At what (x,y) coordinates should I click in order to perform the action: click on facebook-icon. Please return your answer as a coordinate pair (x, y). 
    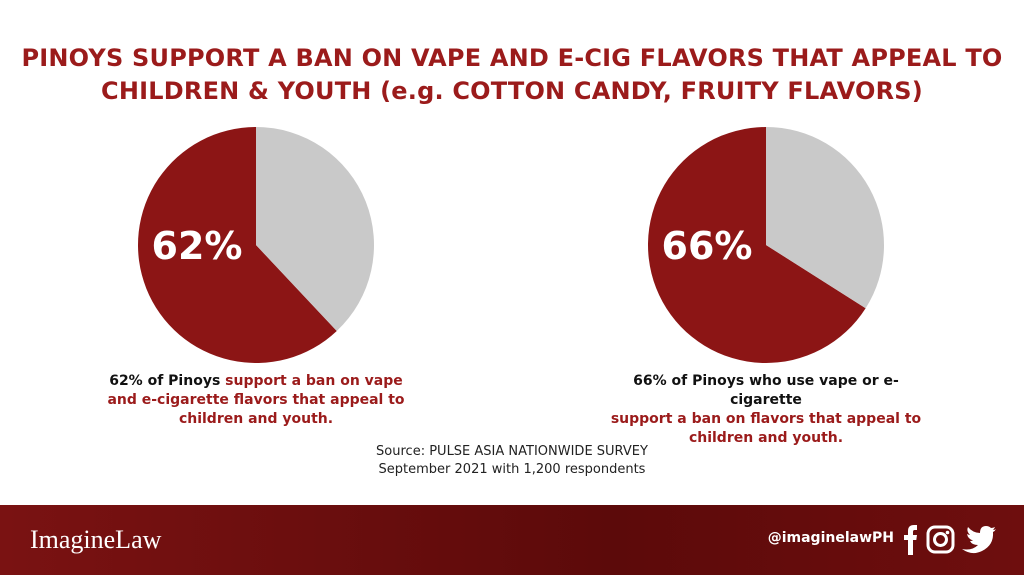
    Looking at the image, I should click on (910, 540).